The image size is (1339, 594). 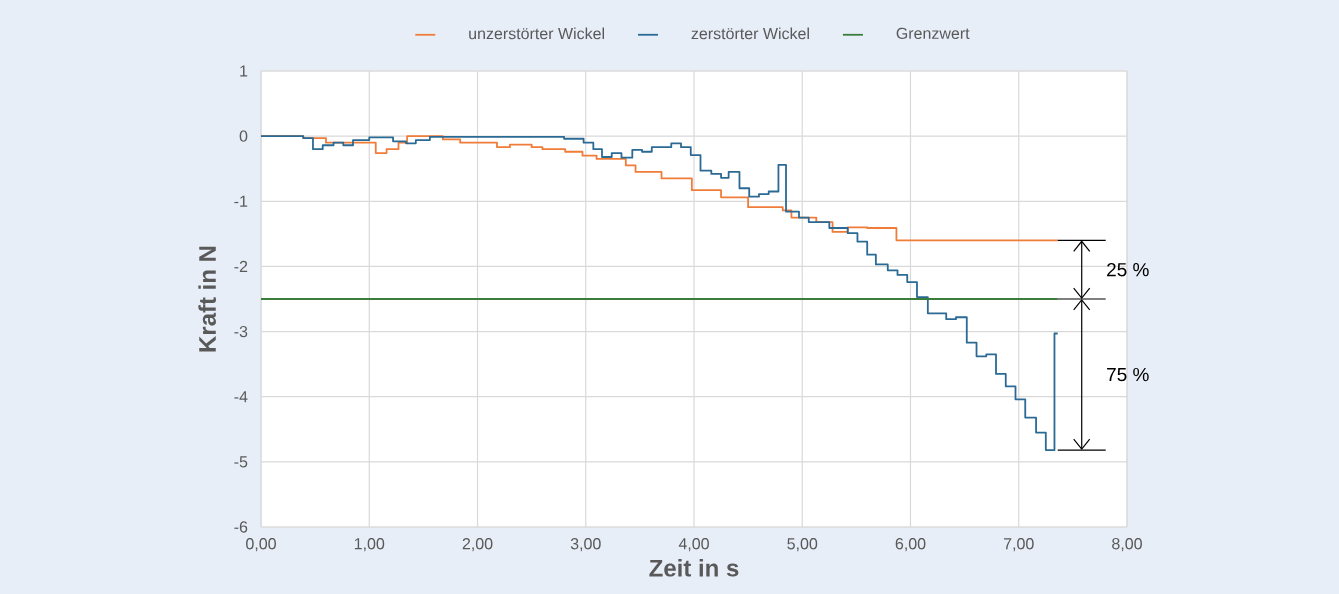 I want to click on x-tick-label: 6,00, so click(x=910, y=545).